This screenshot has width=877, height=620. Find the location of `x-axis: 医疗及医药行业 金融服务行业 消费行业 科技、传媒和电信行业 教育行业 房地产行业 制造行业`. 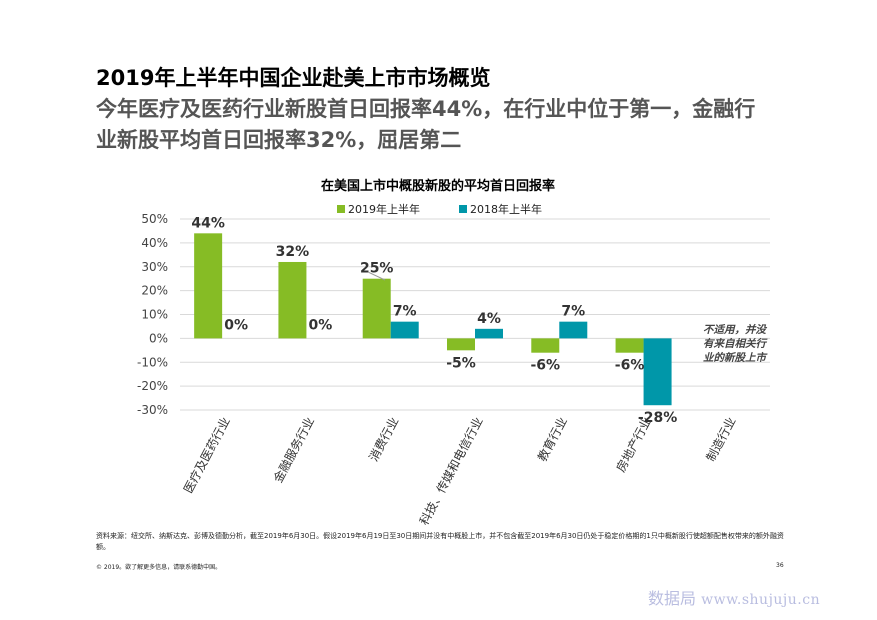

x-axis: 医疗及医药行业 金融服务行业 消费行业 科技、传媒和电信行业 教育行业 房地产行业 制造行业 is located at coordinates (460, 470).